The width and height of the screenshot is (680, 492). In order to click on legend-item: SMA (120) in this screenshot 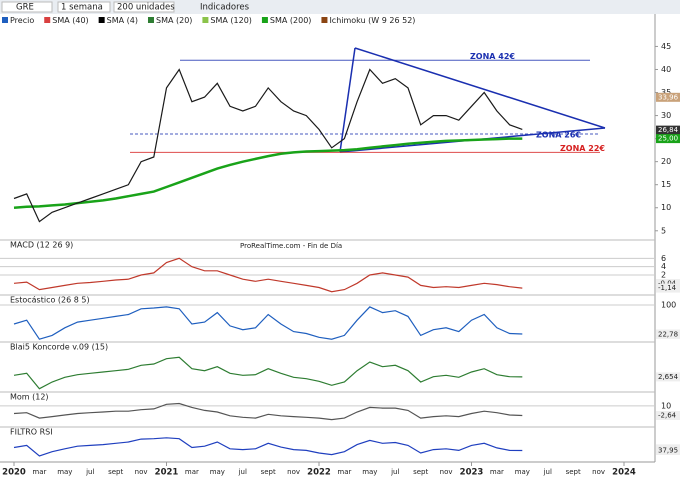, I will do `click(231, 20)`.